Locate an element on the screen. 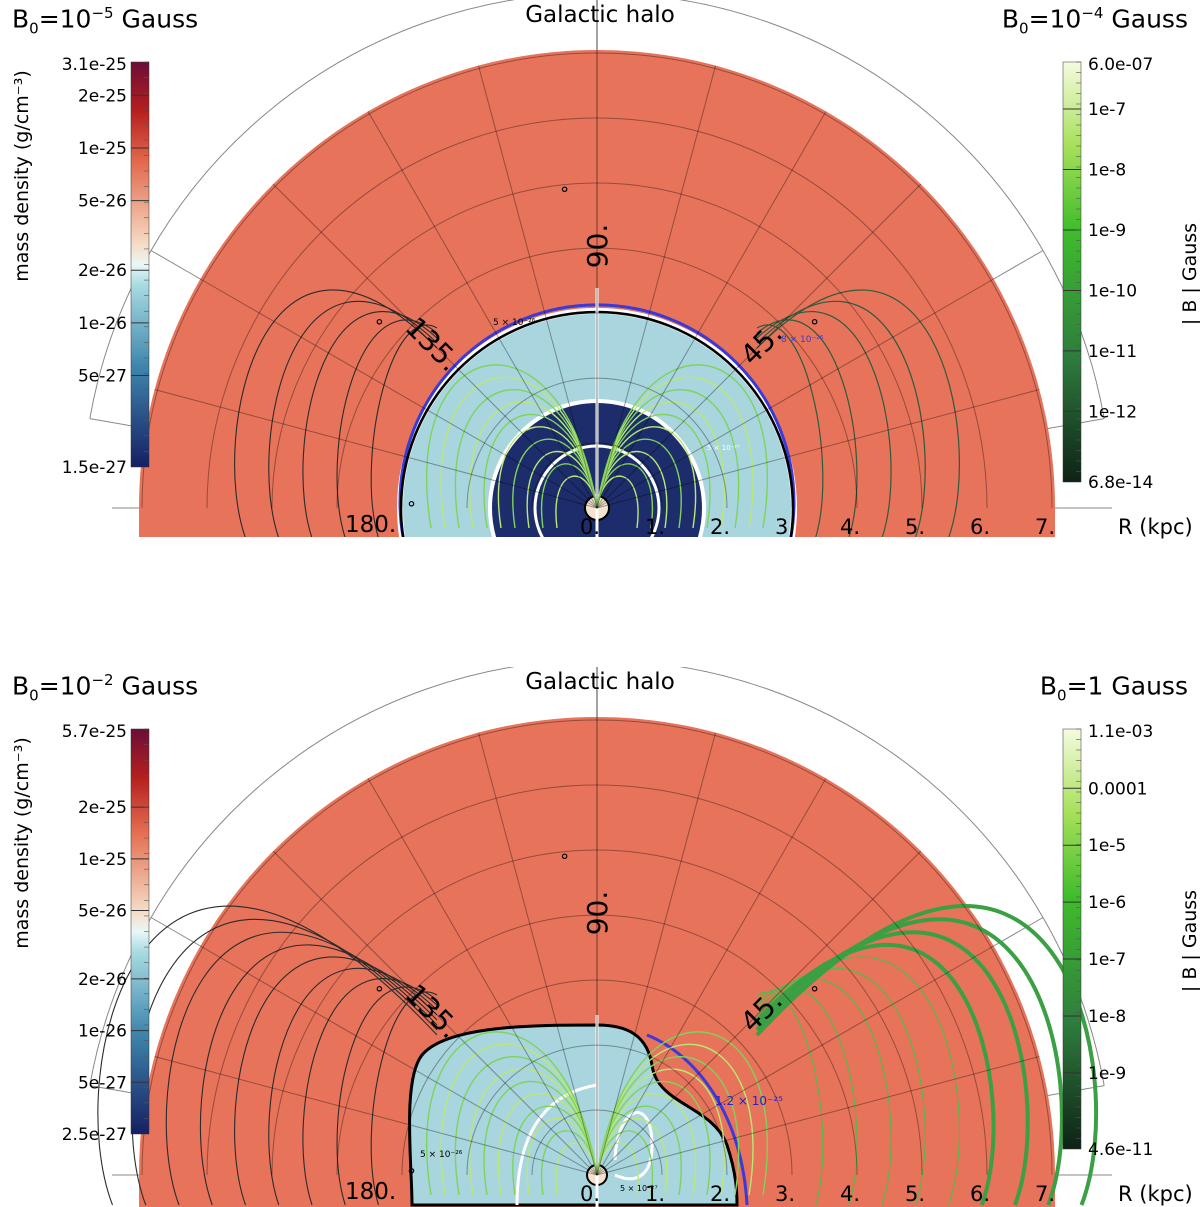 This screenshot has width=1200, height=1207. field-colorbar-max: 6.0e-07 is located at coordinates (1120, 65).